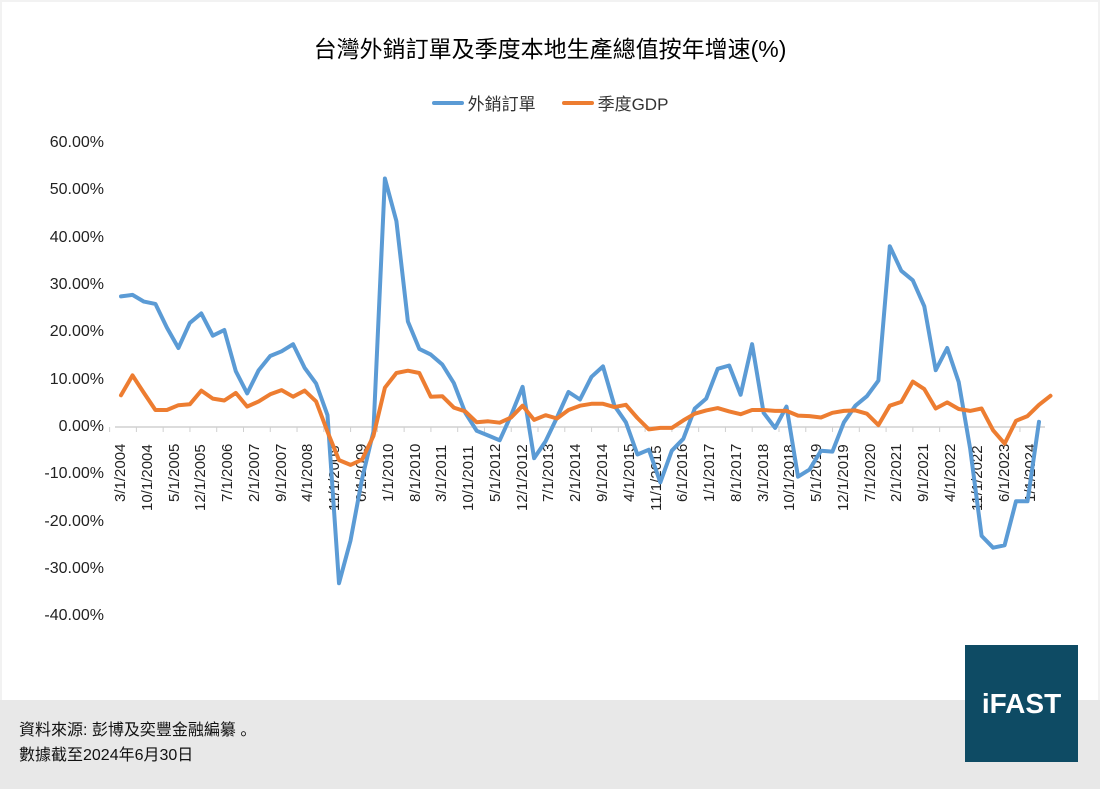 Image resolution: width=1100 pixels, height=789 pixels. I want to click on y-tick-label: 60.00%, so click(76, 143).